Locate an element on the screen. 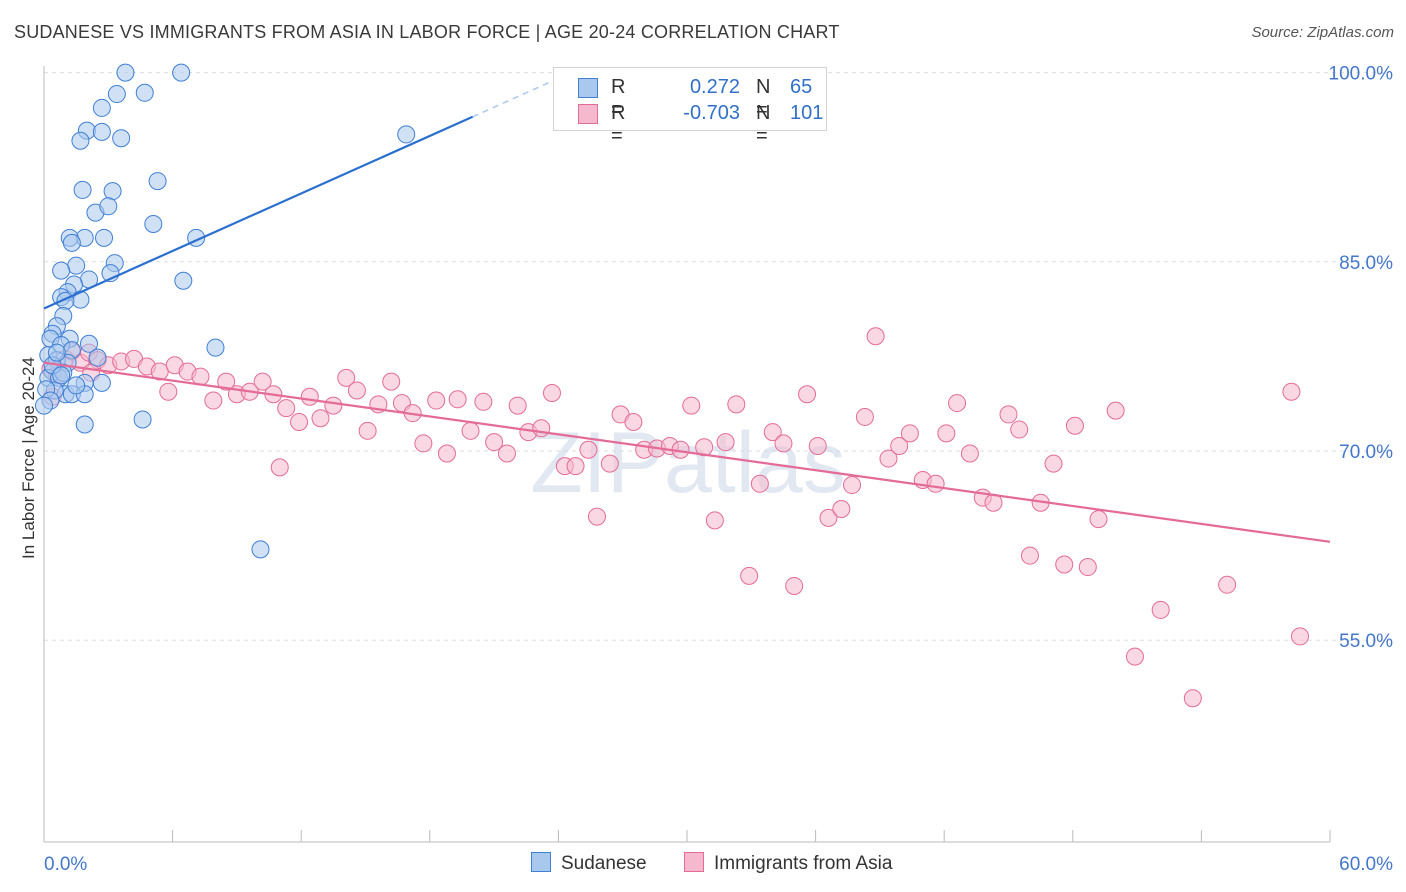  y-tick-labels: 100.0% 85.0% 70.0% 55.0% is located at coordinates (1361, 358).